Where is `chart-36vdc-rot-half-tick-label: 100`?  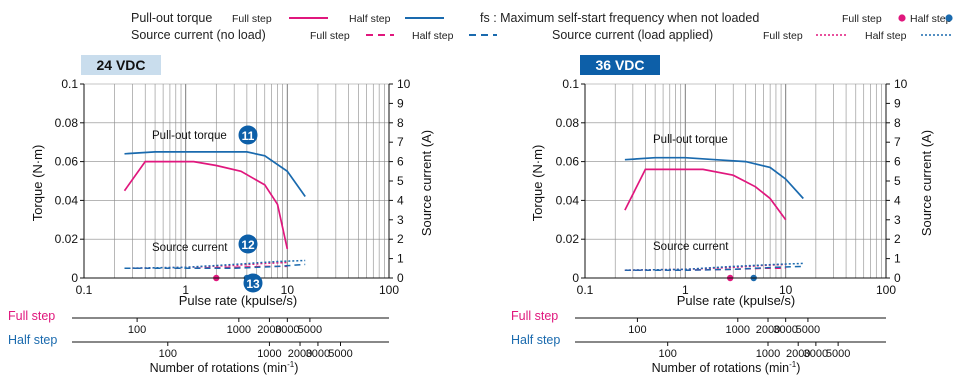
chart-36vdc-rot-half-tick-label: 100 is located at coordinates (668, 354).